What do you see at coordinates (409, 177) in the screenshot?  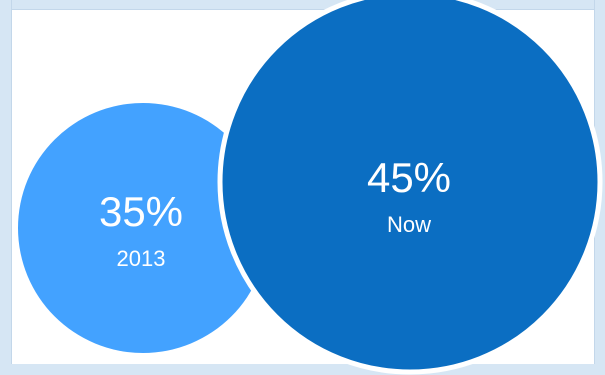 I see `bubble-value-label: 45%` at bounding box center [409, 177].